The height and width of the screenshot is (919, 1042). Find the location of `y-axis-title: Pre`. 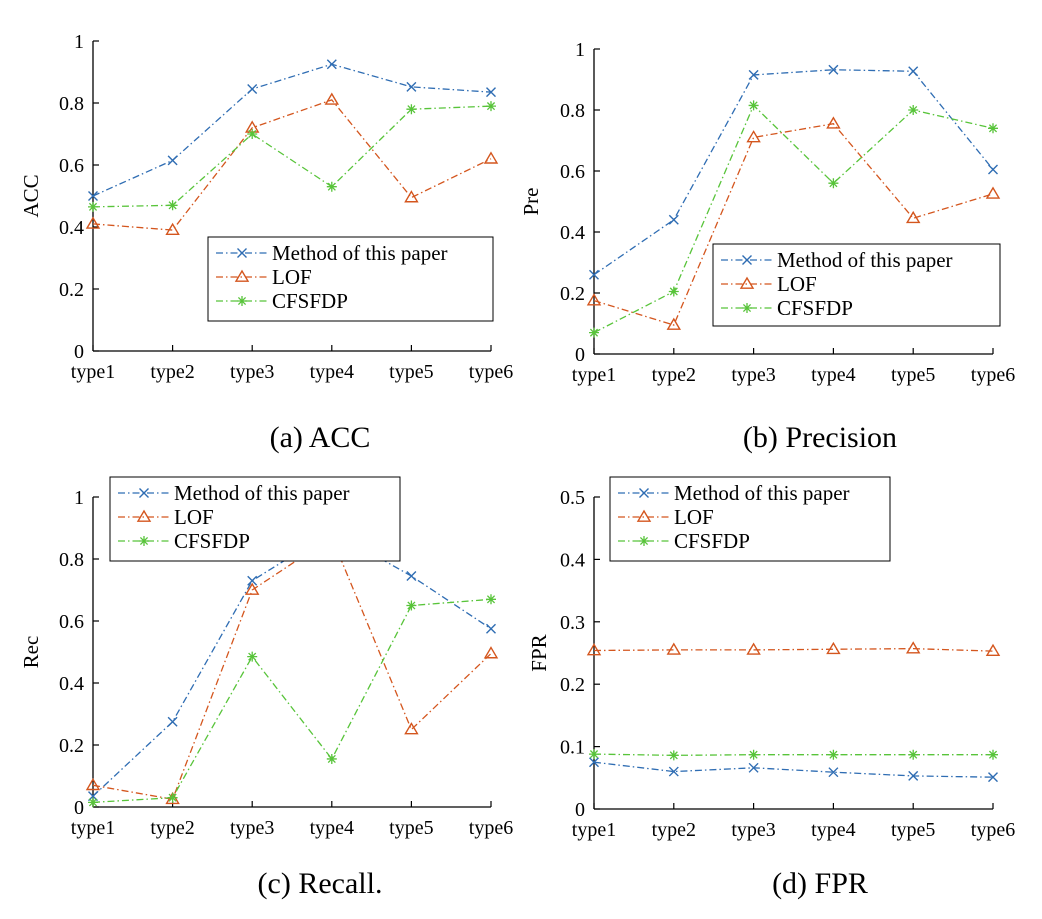

y-axis-title: Pre is located at coordinates (531, 202).